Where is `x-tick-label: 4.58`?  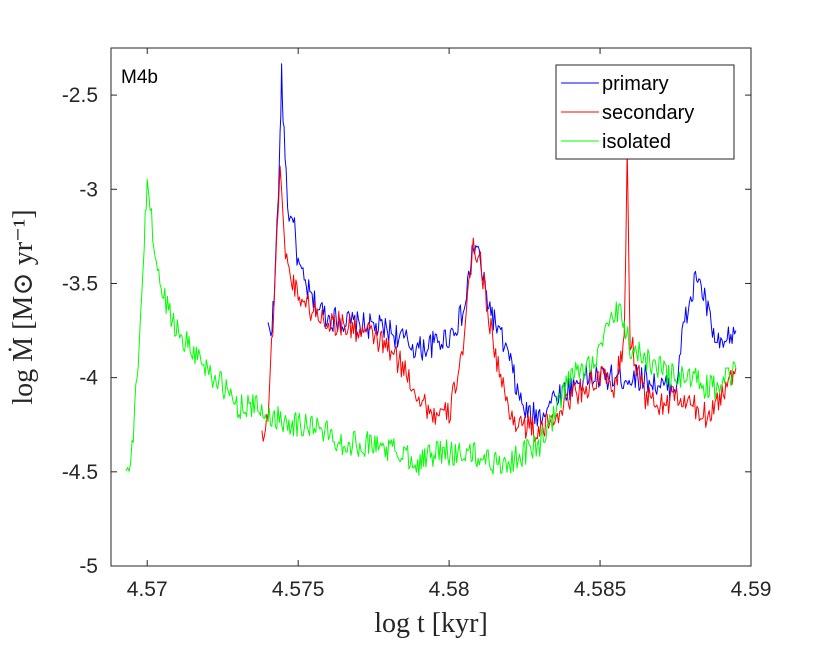 x-tick-label: 4.58 is located at coordinates (449, 589).